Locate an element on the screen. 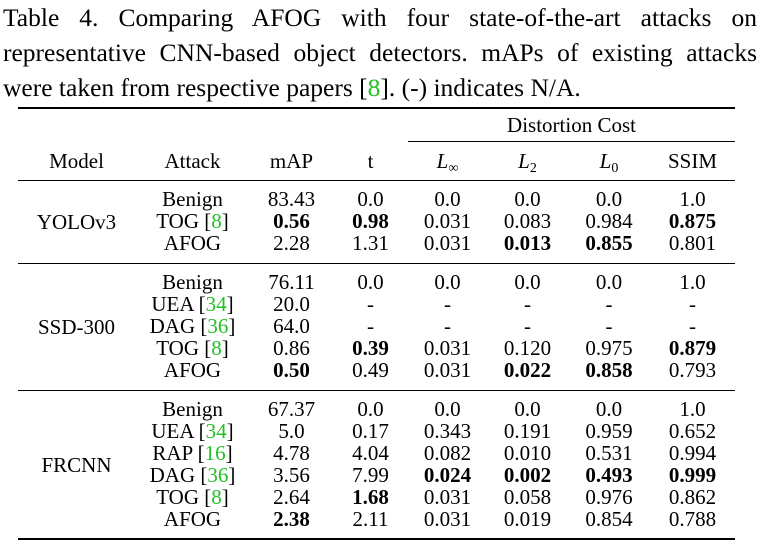 This screenshot has height=540, width=761. cell-text: 0.019 is located at coordinates (527, 519).